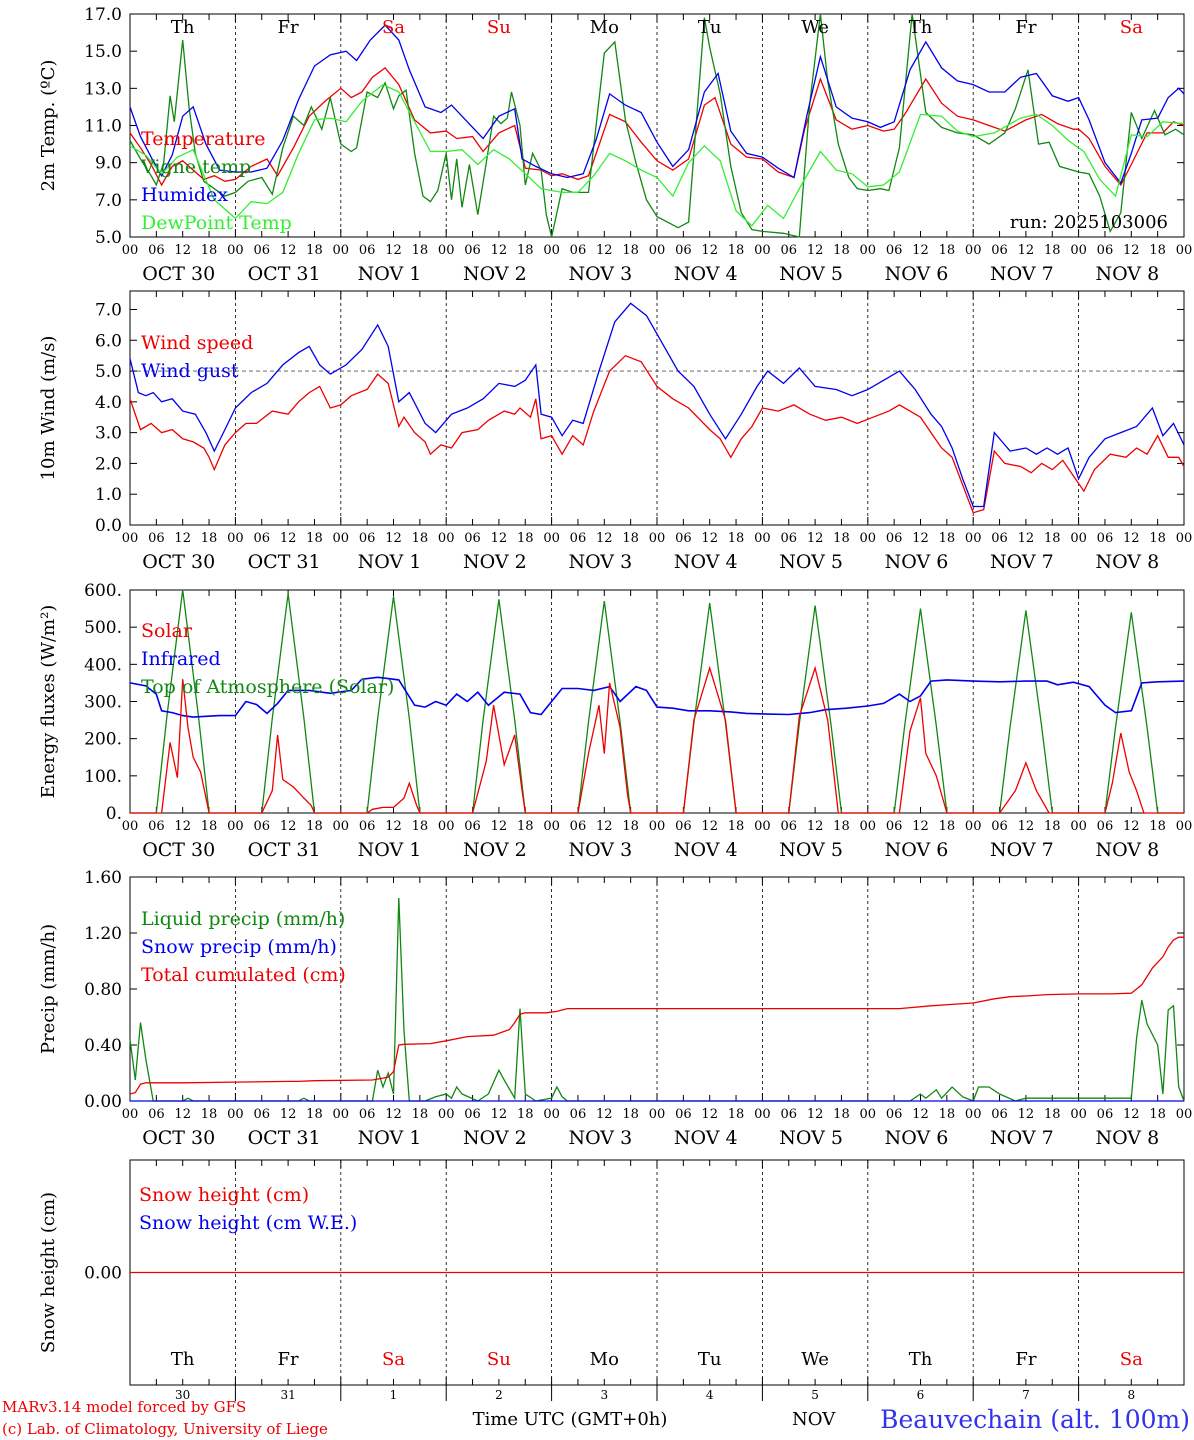 This screenshot has height=1440, width=1194. What do you see at coordinates (706, 562) in the screenshot?
I see `date-label: NOV 4` at bounding box center [706, 562].